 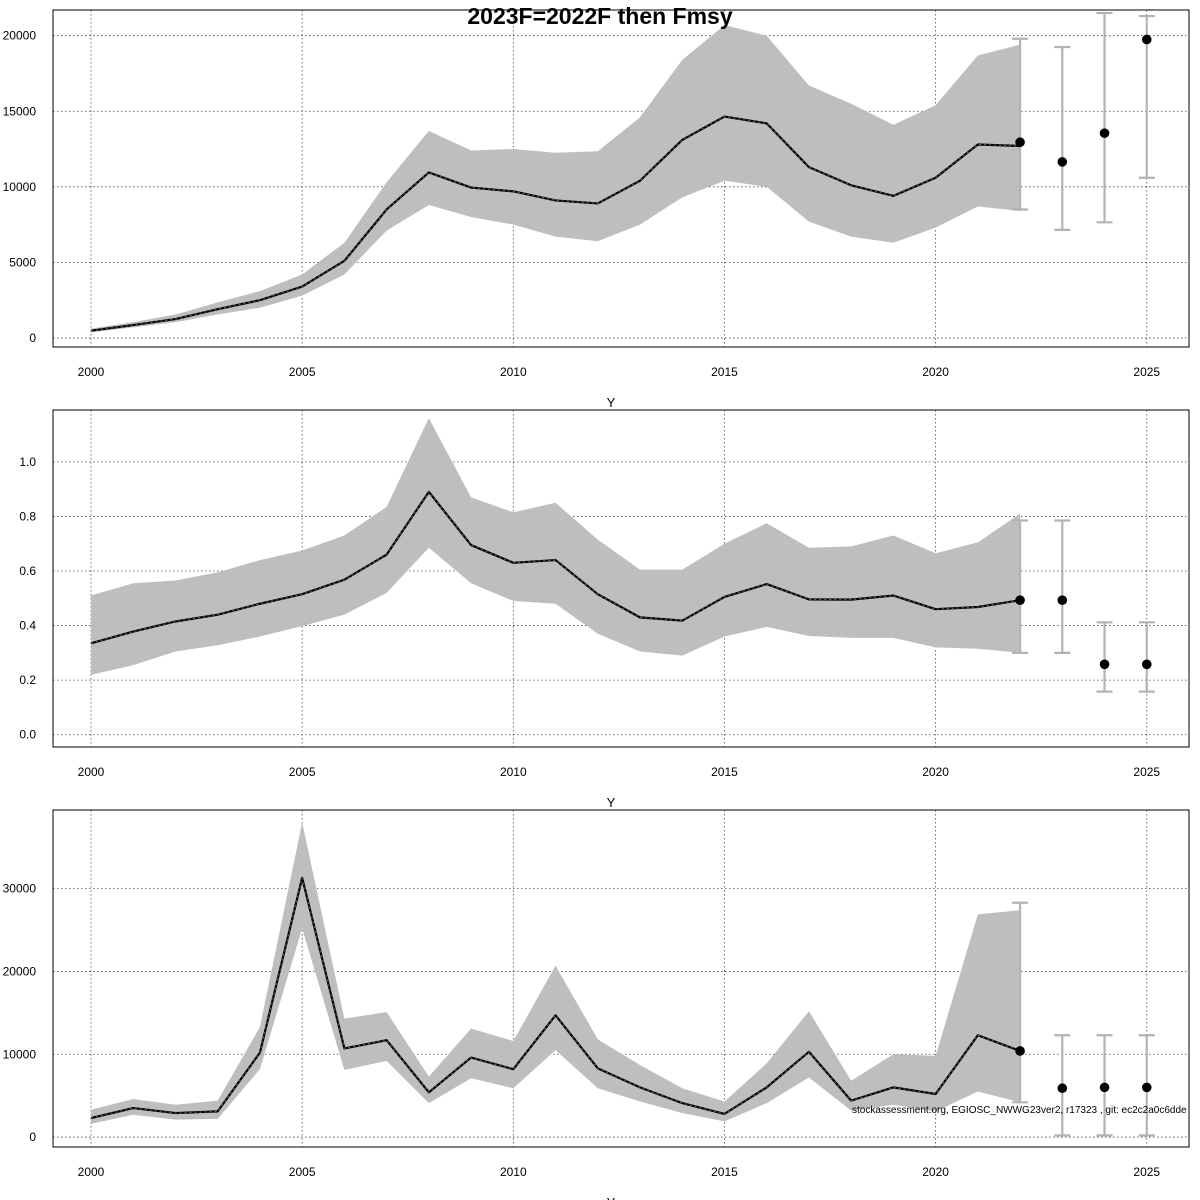 What do you see at coordinates (27, 462) in the screenshot?
I see `f-y-tick-label: 1.0` at bounding box center [27, 462].